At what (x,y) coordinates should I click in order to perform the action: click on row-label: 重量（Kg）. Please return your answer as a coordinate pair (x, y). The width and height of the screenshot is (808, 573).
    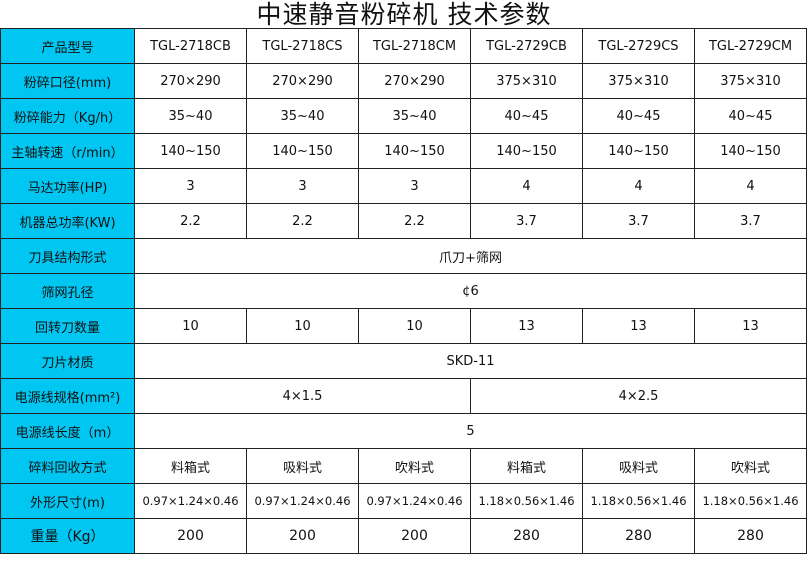
    Looking at the image, I should click on (67, 536).